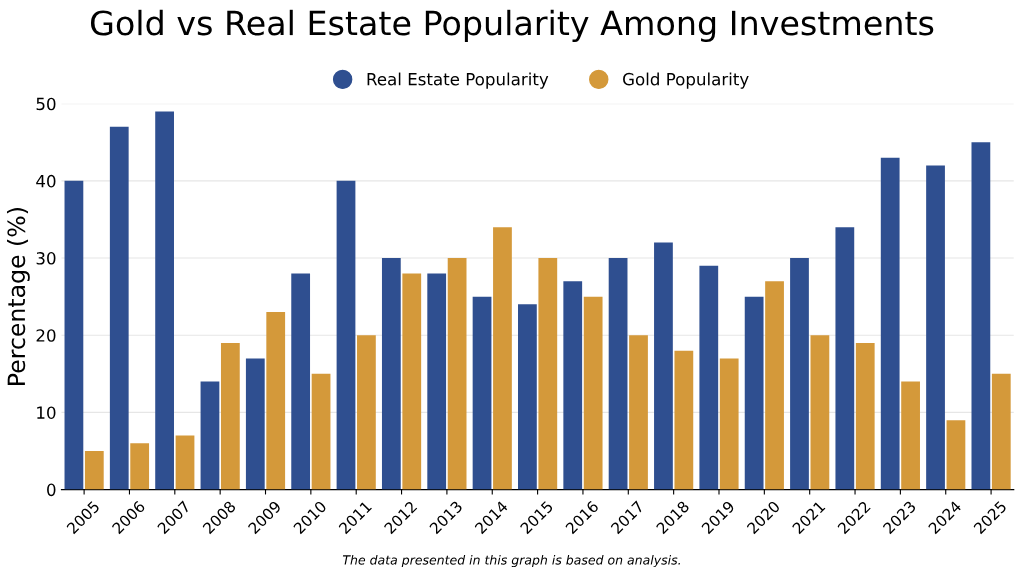  I want to click on y-axis-title: Percentage (%), so click(18, 296).